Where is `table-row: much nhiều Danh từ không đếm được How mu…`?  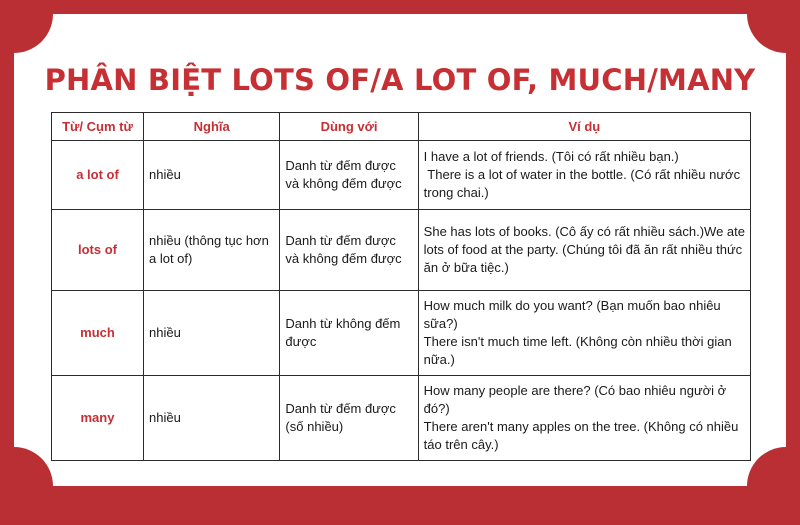
table-row: much nhiều Danh từ không đếm được How mu… is located at coordinates (401, 333).